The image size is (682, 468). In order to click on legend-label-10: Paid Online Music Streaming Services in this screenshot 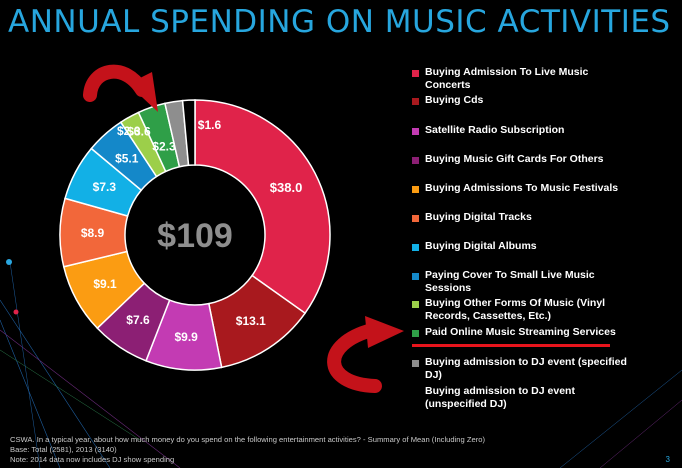, I will do `click(520, 332)`.